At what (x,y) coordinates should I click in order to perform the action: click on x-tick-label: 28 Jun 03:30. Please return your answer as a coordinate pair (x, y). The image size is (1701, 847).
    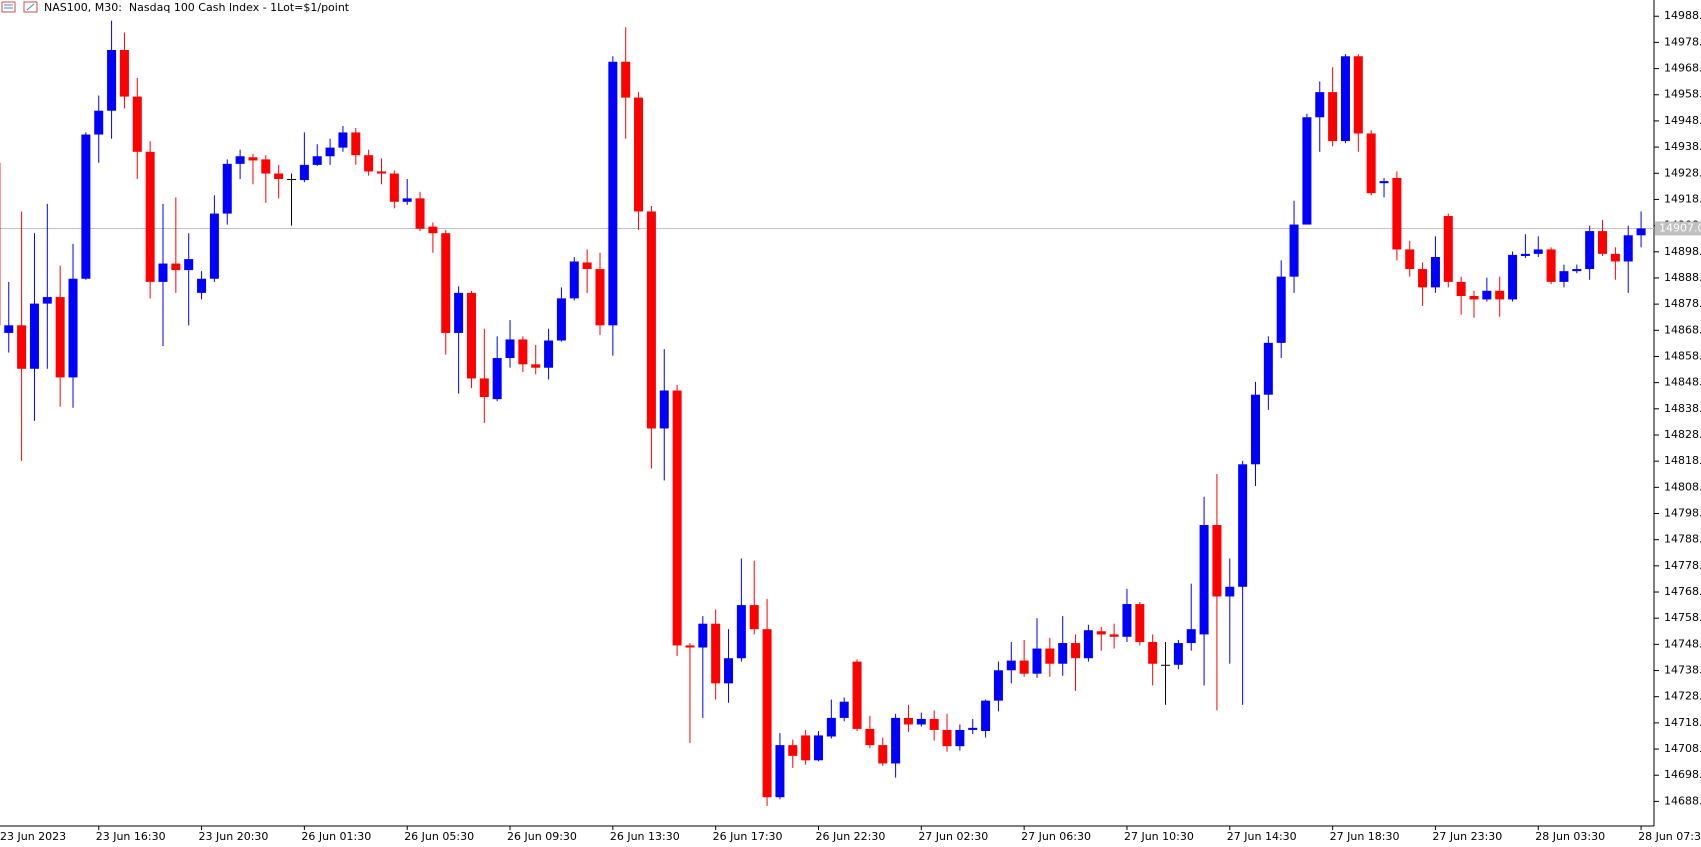
    Looking at the image, I should click on (1570, 836).